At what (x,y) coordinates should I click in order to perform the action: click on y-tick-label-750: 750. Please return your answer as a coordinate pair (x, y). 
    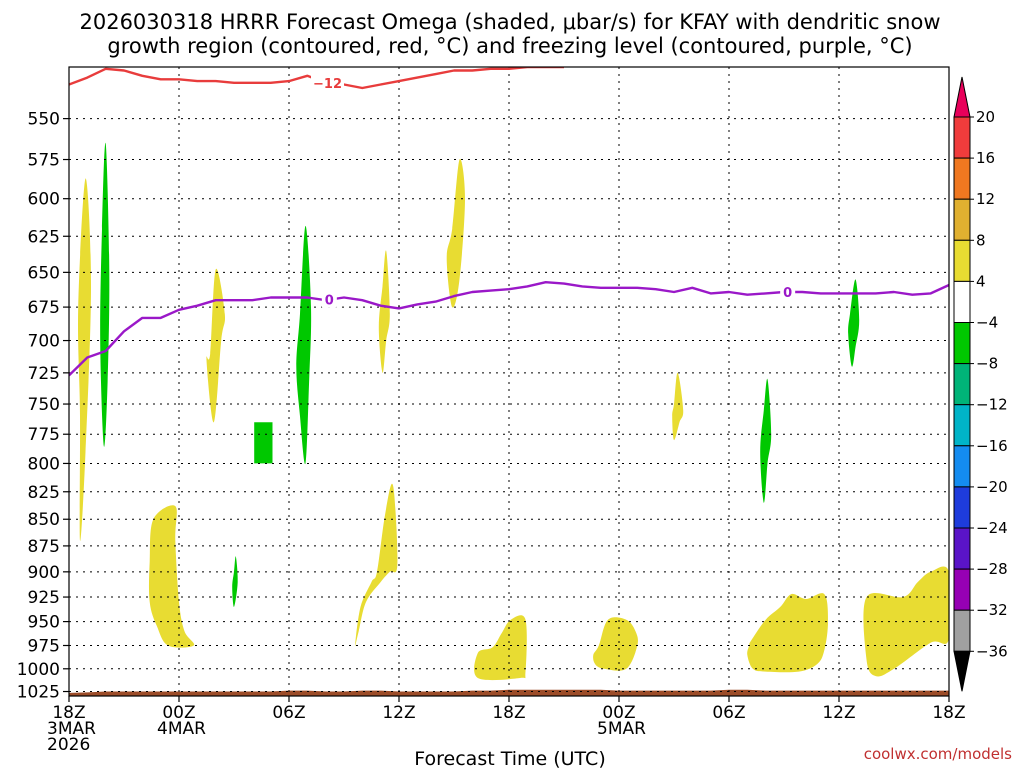
    Looking at the image, I should click on (44, 405).